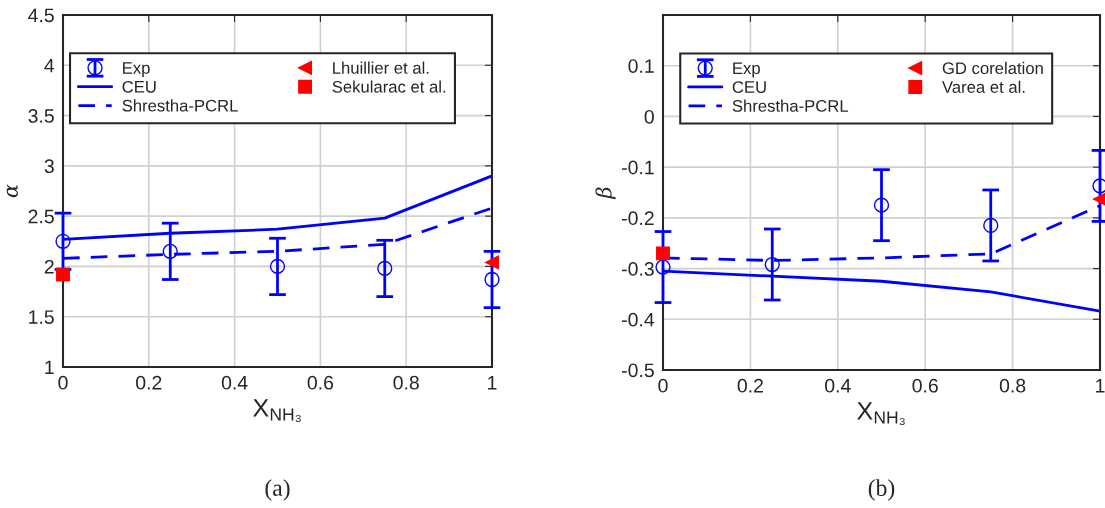  What do you see at coordinates (992, 68) in the screenshot?
I see `legend-label: GD corelation` at bounding box center [992, 68].